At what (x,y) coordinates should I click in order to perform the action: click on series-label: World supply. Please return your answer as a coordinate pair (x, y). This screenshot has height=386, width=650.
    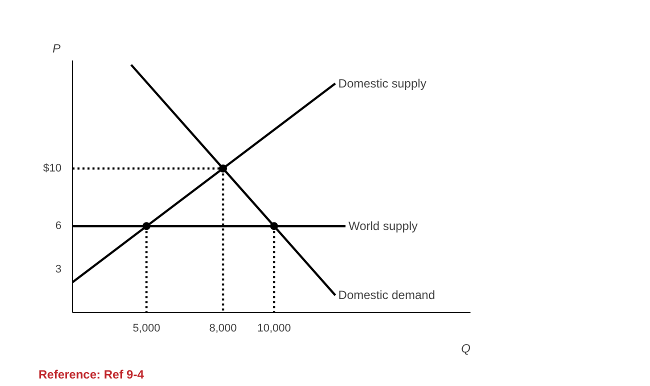
    Looking at the image, I should click on (383, 226).